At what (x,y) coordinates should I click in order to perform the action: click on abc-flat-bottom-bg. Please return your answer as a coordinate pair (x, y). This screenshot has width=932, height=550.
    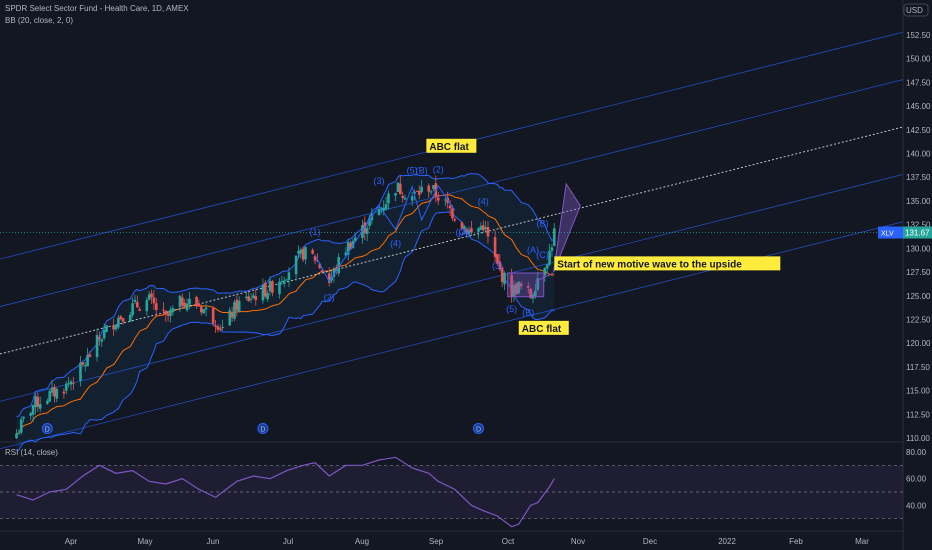
    Looking at the image, I should click on (543, 327).